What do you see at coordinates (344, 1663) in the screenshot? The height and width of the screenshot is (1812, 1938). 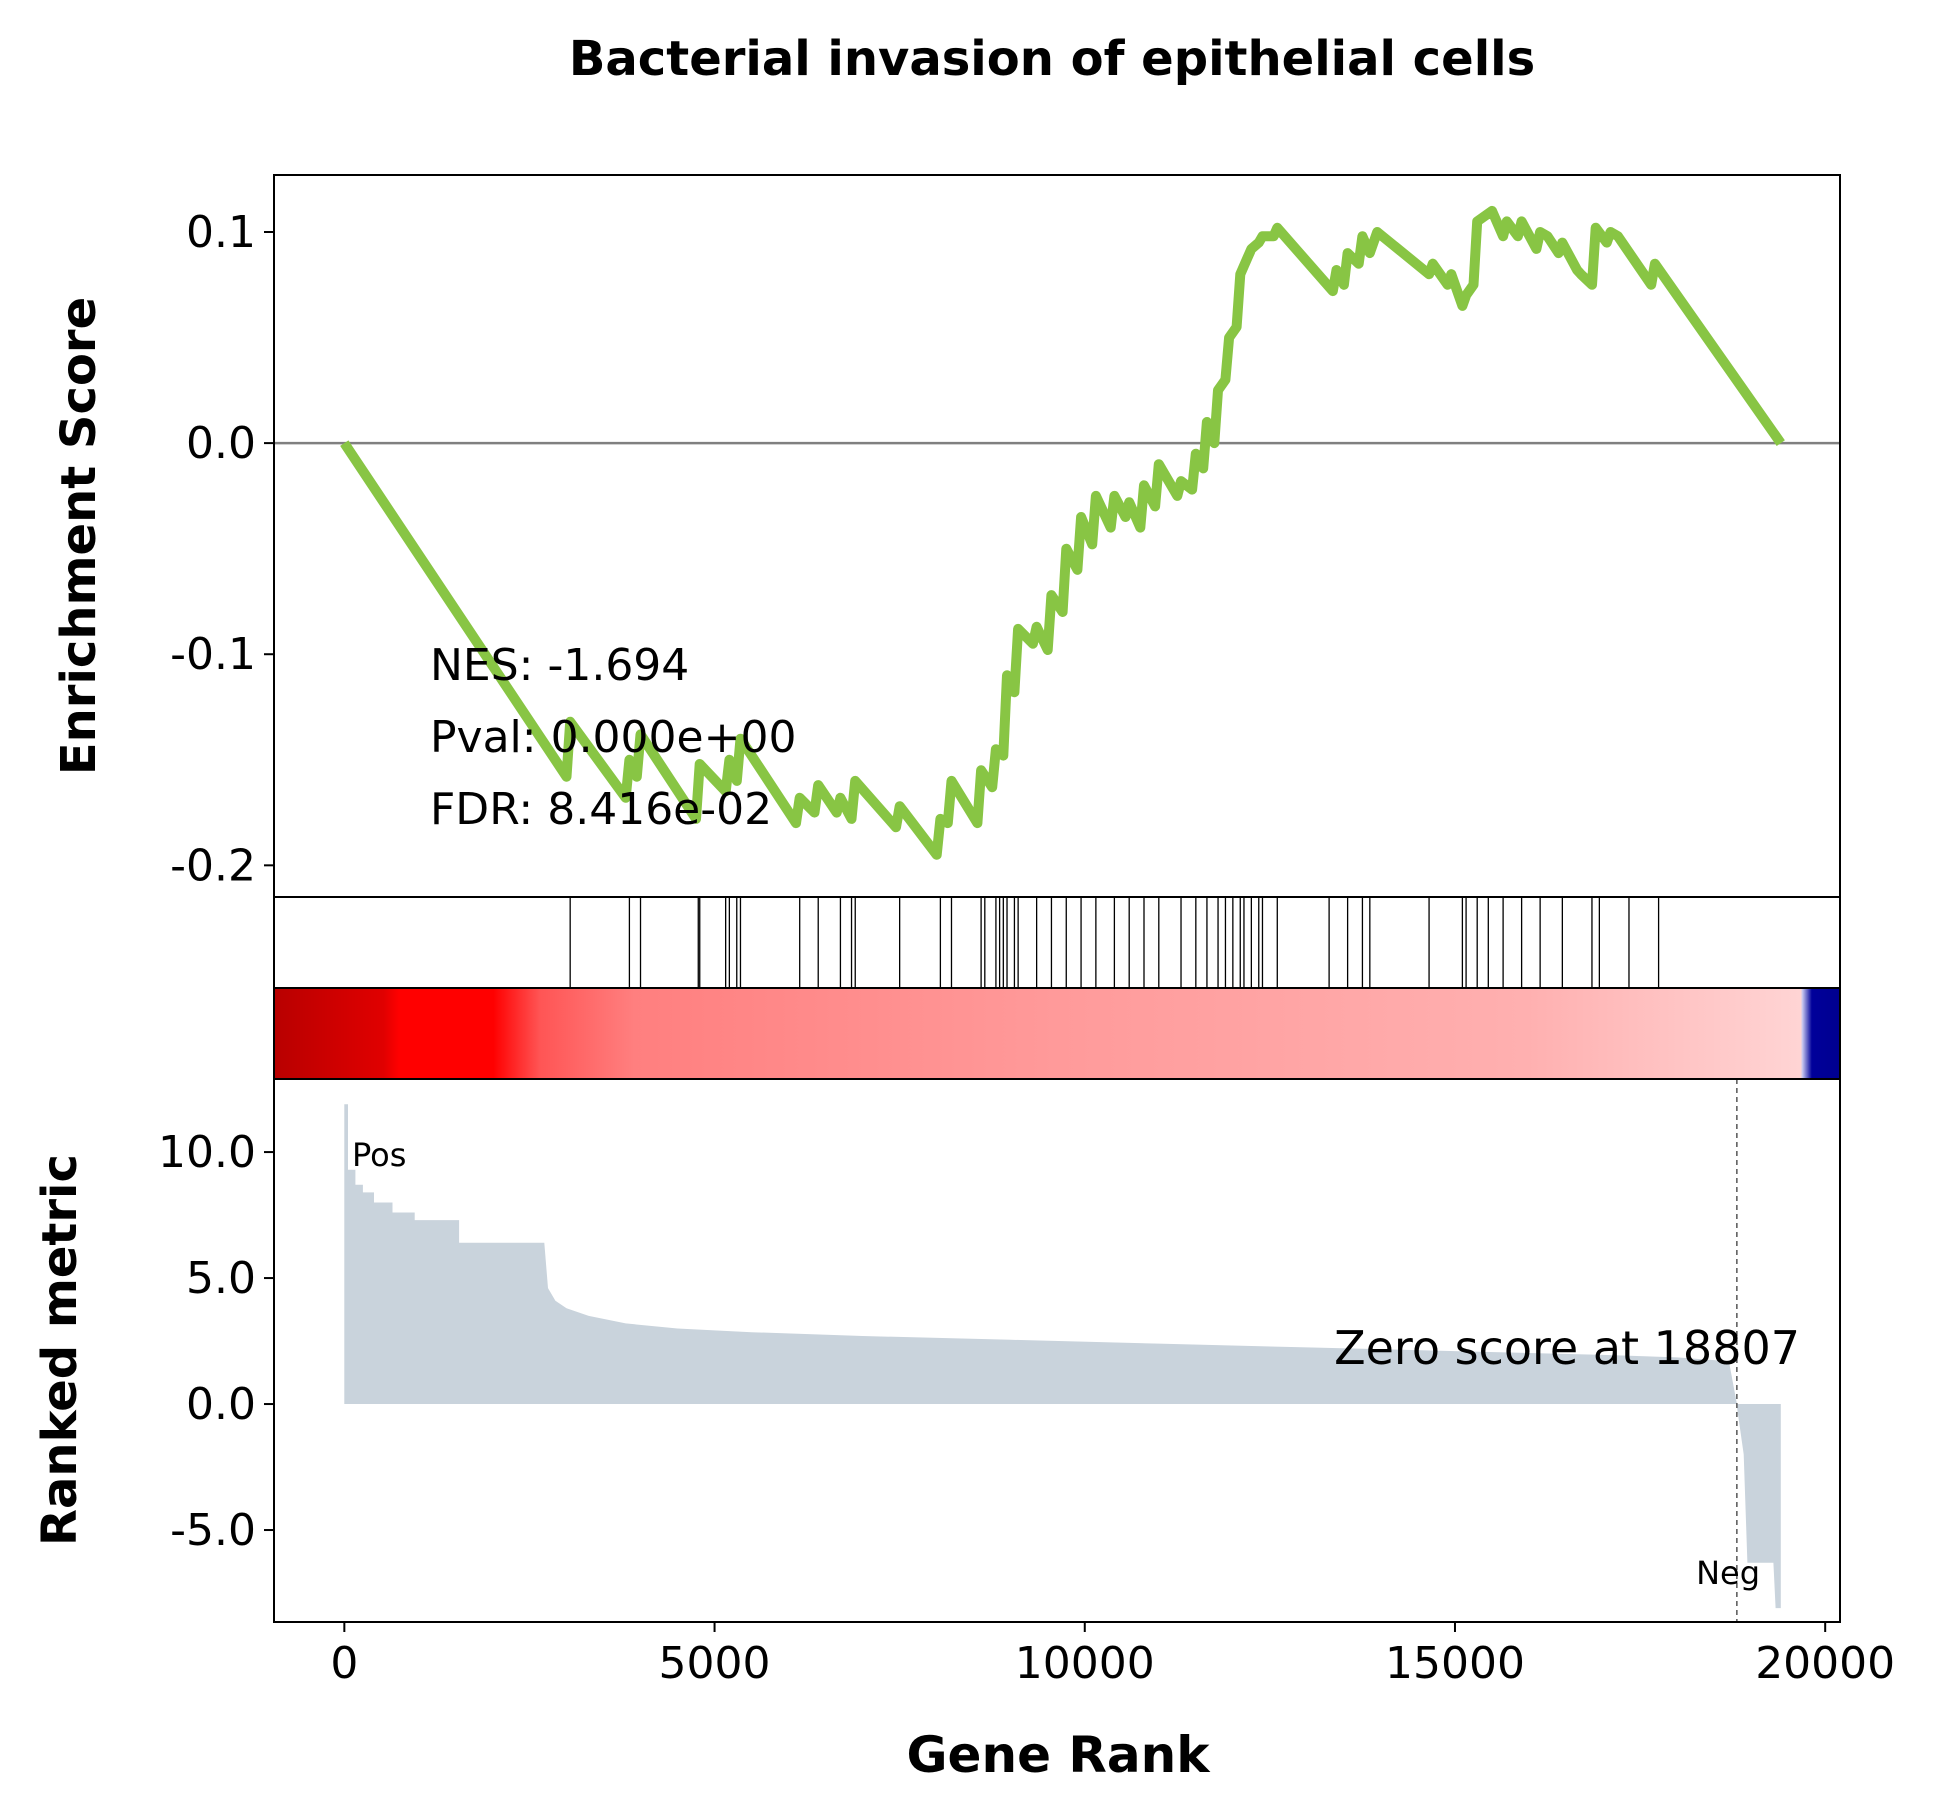 I see `x-tick-label: 0` at bounding box center [344, 1663].